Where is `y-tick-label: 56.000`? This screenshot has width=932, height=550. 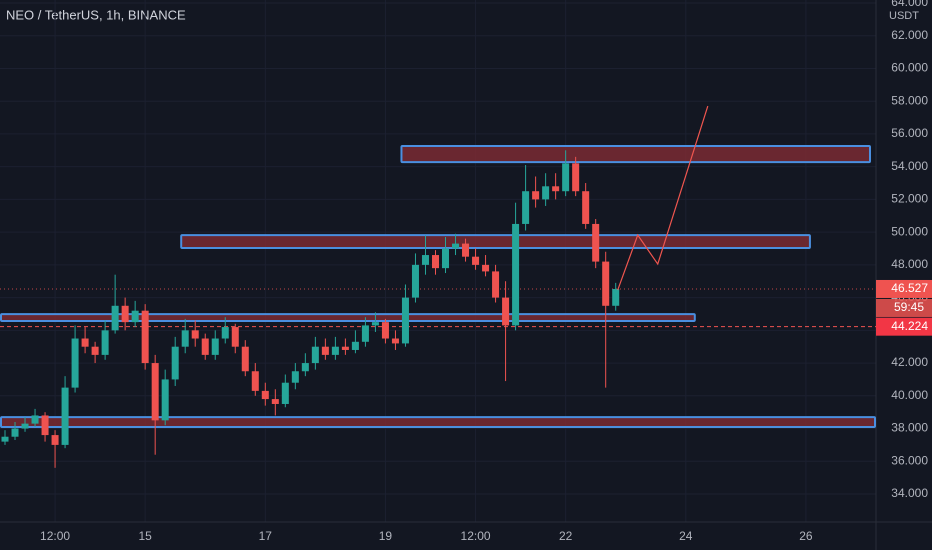
y-tick-label: 56.000 is located at coordinates (909, 133).